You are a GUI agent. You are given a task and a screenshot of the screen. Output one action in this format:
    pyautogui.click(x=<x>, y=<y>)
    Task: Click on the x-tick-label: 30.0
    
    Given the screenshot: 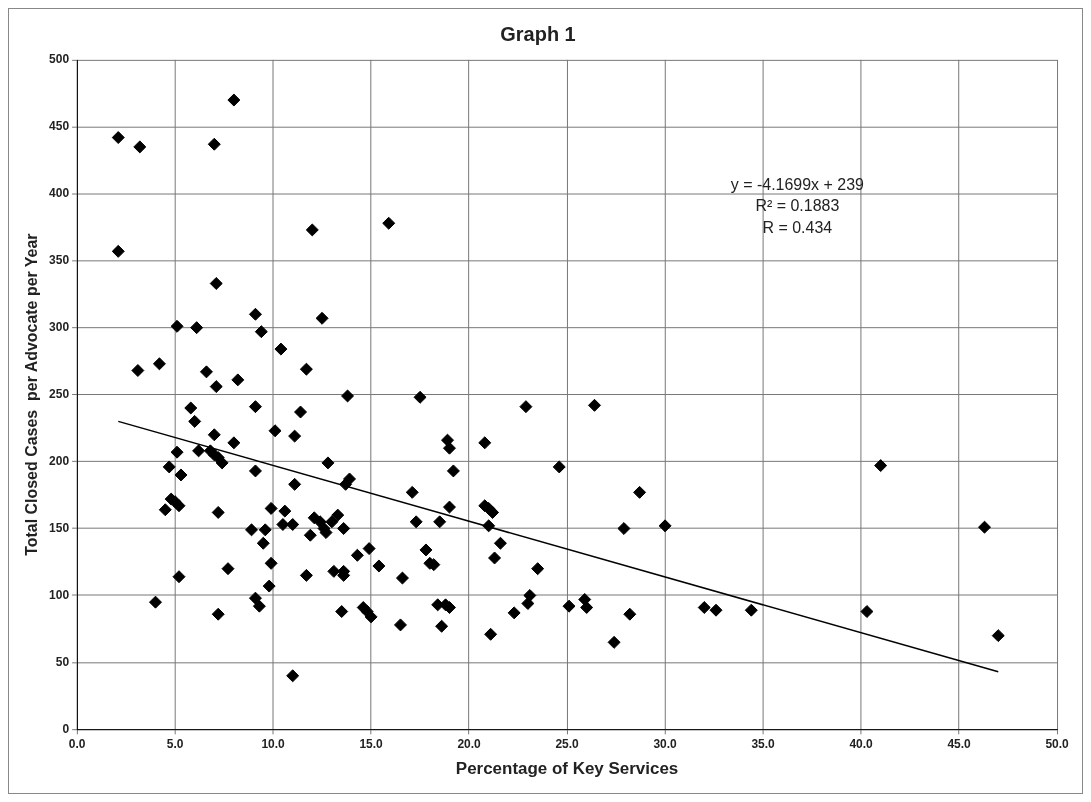 What is the action you would take?
    pyautogui.click(x=665, y=743)
    